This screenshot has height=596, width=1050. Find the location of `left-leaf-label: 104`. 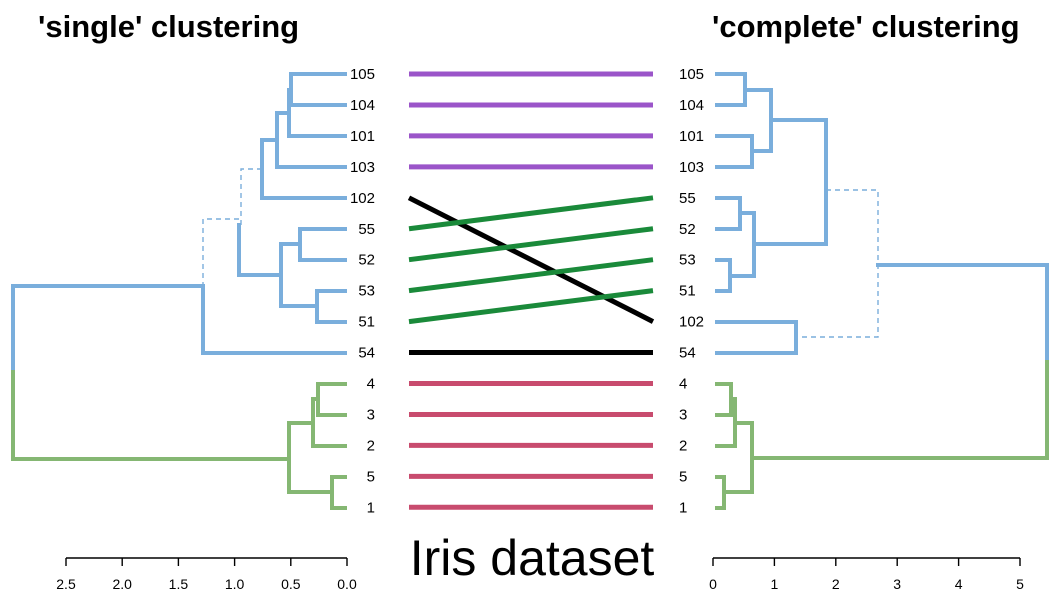

left-leaf-label: 104 is located at coordinates (362, 105).